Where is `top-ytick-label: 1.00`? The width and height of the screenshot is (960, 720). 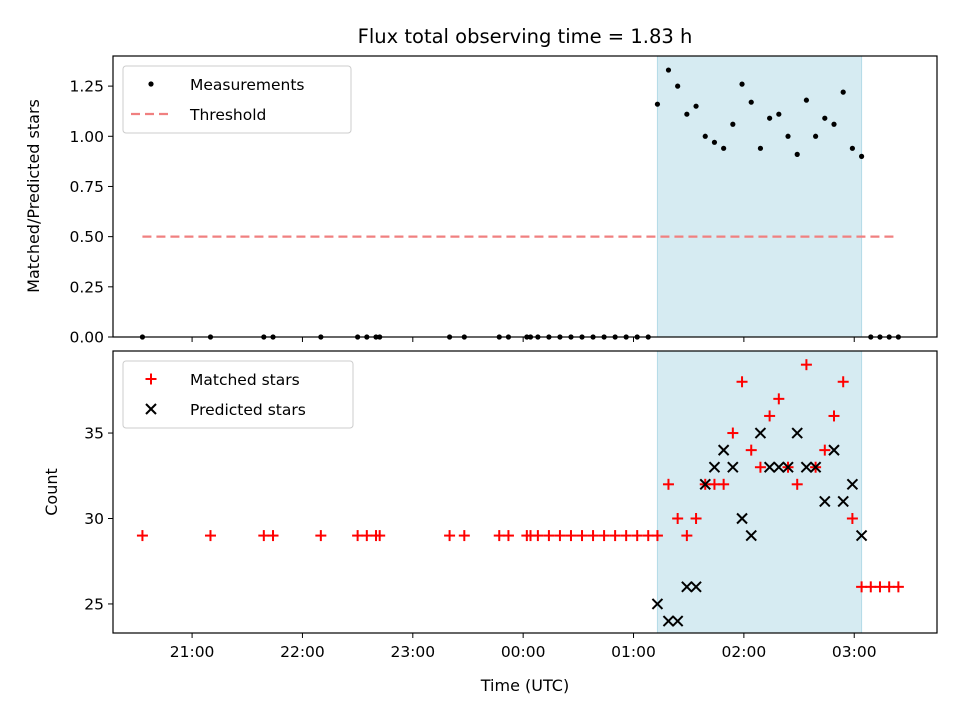 top-ytick-label: 1.00 is located at coordinates (86, 137).